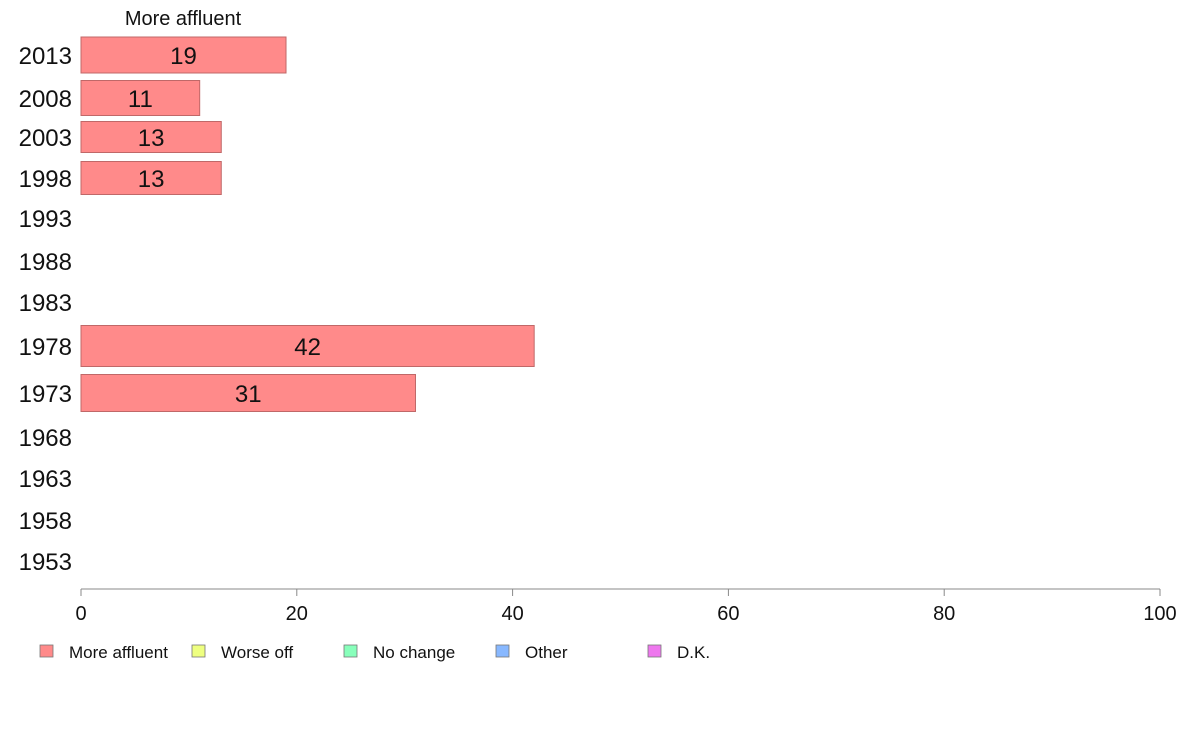  I want to click on bar-2003-more-affluent, so click(151, 137).